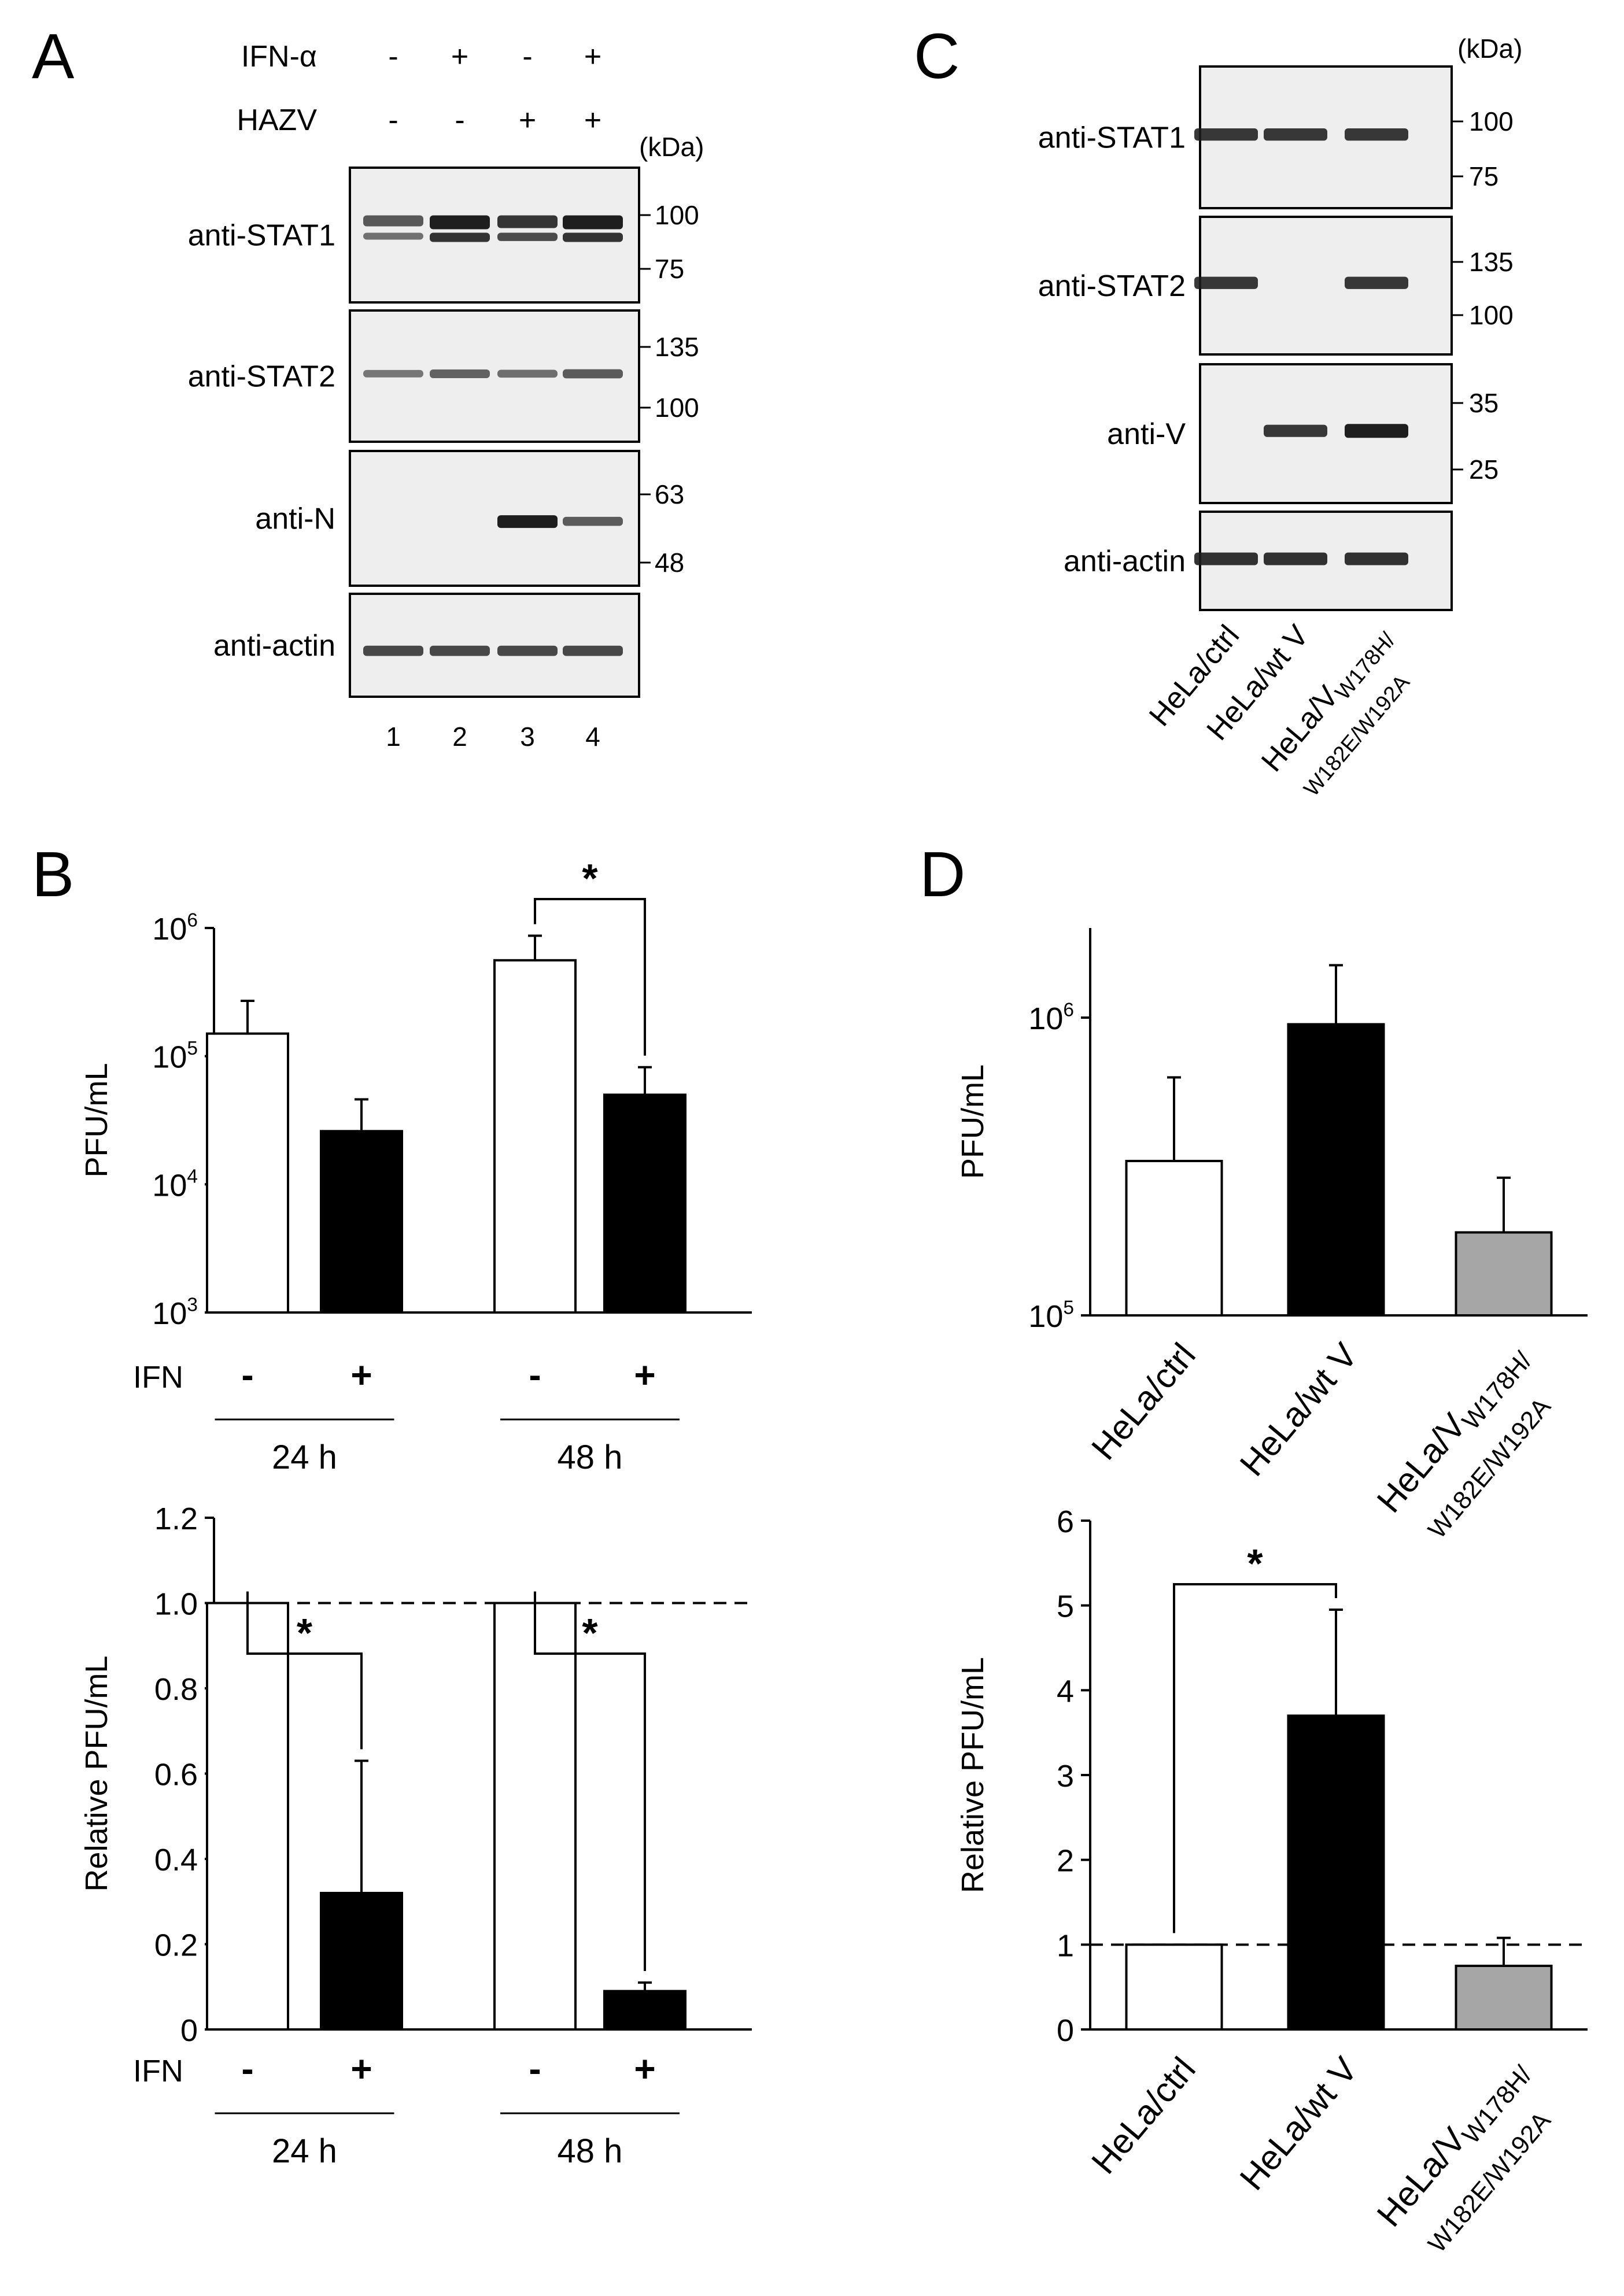  What do you see at coordinates (1483, 403) in the screenshot?
I see `marker-label: 35` at bounding box center [1483, 403].